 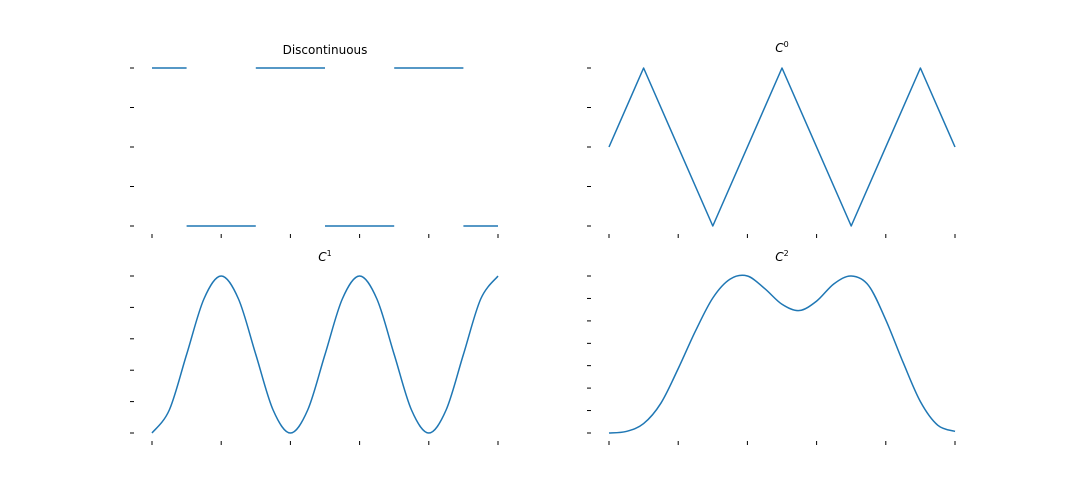 I want to click on panel-c0: C0, so click(x=771, y=139).